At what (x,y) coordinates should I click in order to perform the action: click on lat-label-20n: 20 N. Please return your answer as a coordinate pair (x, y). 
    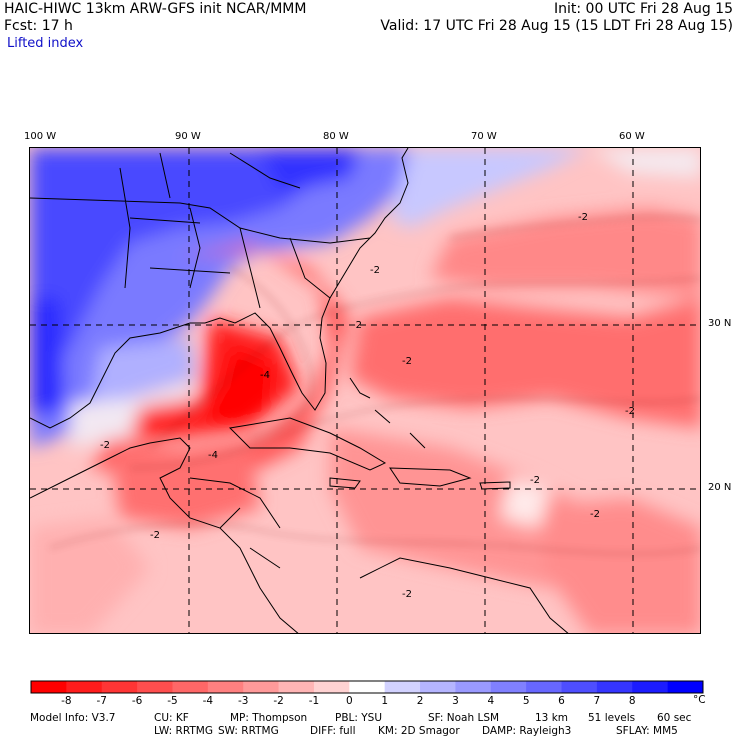
    Looking at the image, I should click on (720, 487).